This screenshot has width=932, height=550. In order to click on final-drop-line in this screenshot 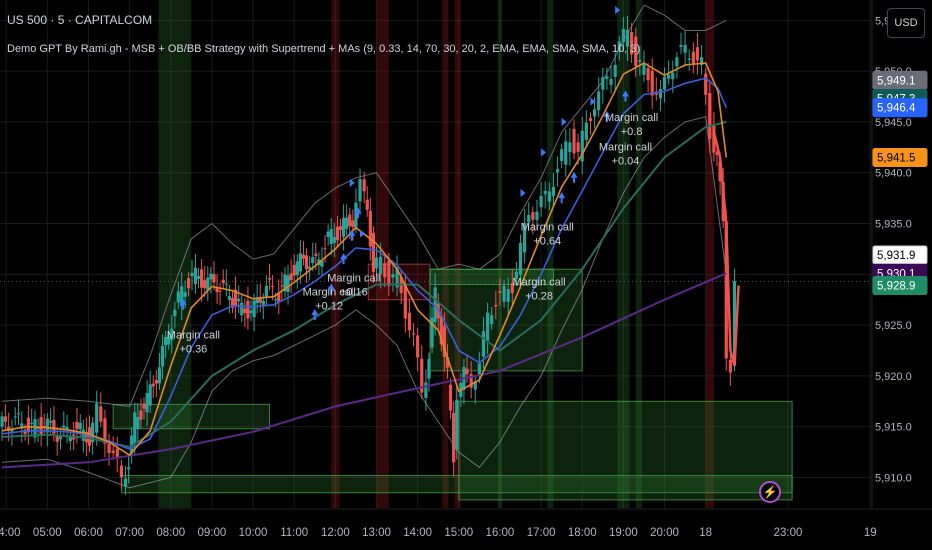, I will do `click(726, 249)`.